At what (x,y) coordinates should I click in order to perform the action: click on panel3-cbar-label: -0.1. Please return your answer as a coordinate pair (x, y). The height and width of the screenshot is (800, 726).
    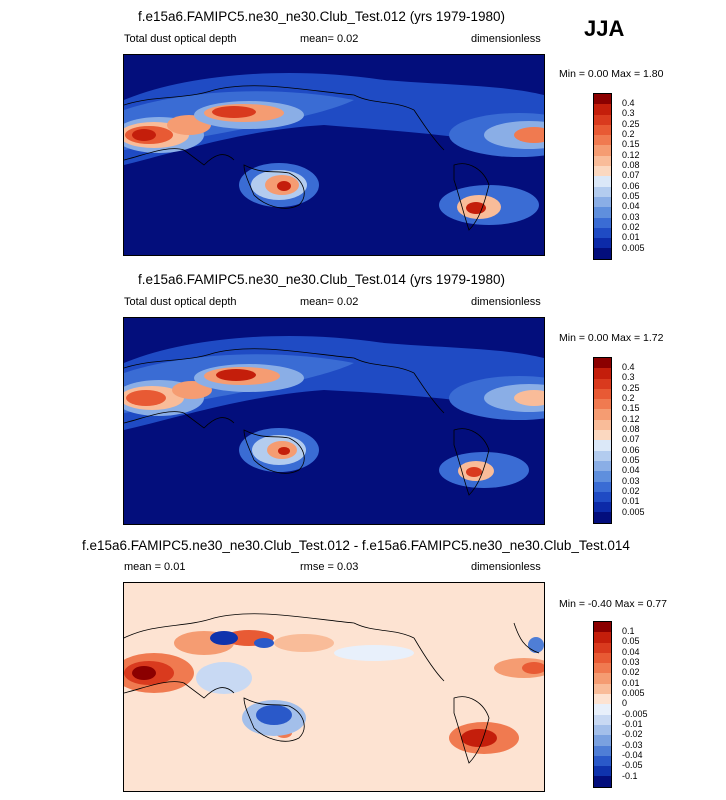
    Looking at the image, I should click on (630, 776).